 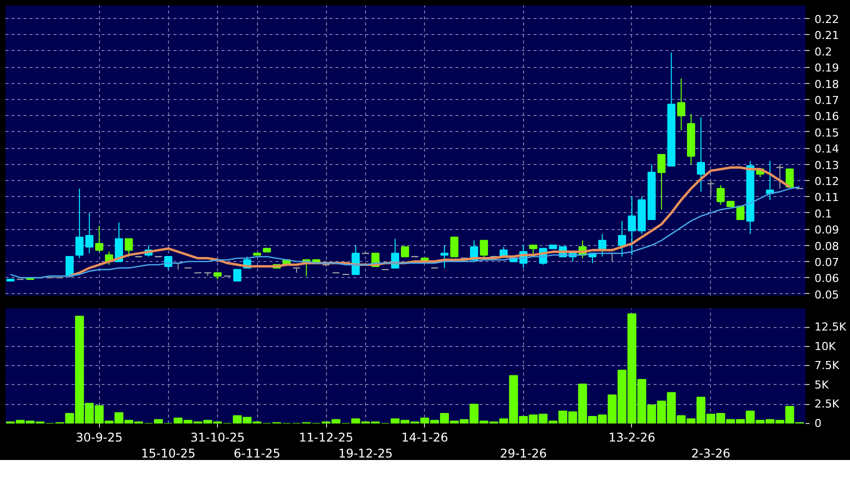 What do you see at coordinates (822, 385) in the screenshot?
I see `y-tick-label: 5K` at bounding box center [822, 385].